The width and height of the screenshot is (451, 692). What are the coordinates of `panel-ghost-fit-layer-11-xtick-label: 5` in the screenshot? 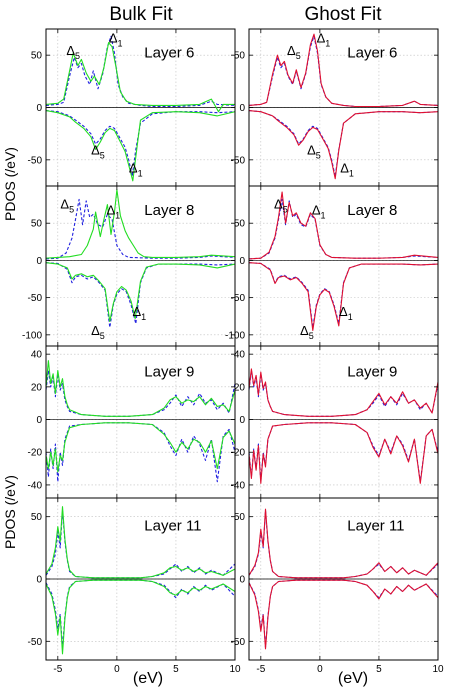 It's located at (379, 669).